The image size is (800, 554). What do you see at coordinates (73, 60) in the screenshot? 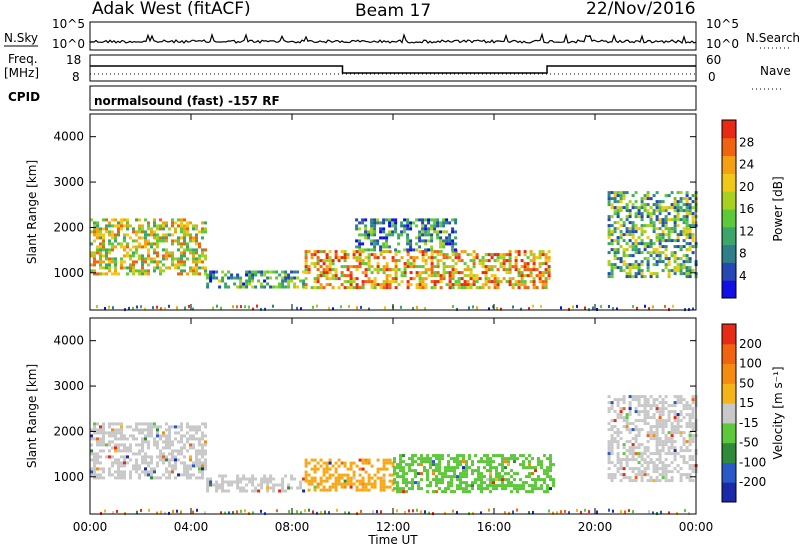
I see `freq-tick-top: 18` at bounding box center [73, 60].